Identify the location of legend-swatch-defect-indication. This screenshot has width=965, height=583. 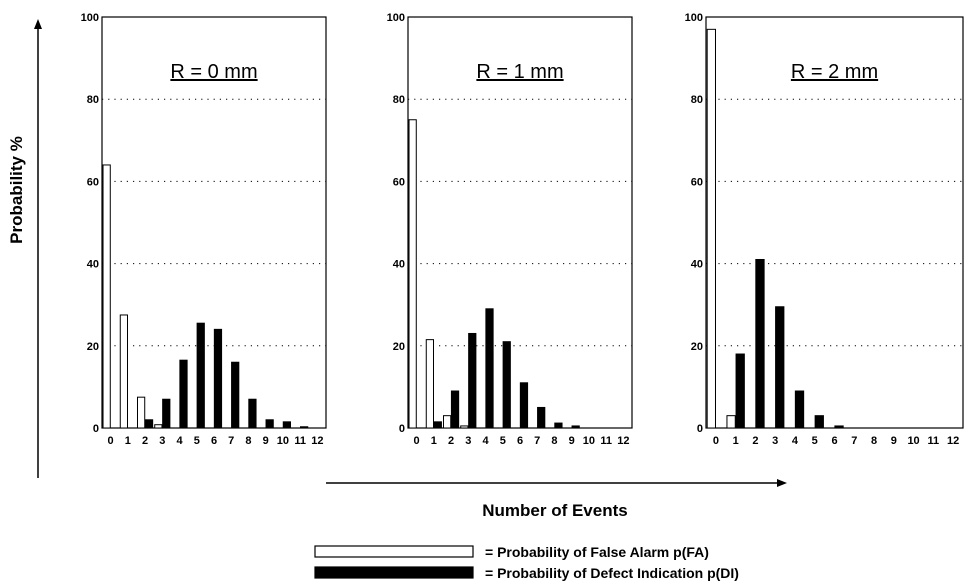
(394, 572).